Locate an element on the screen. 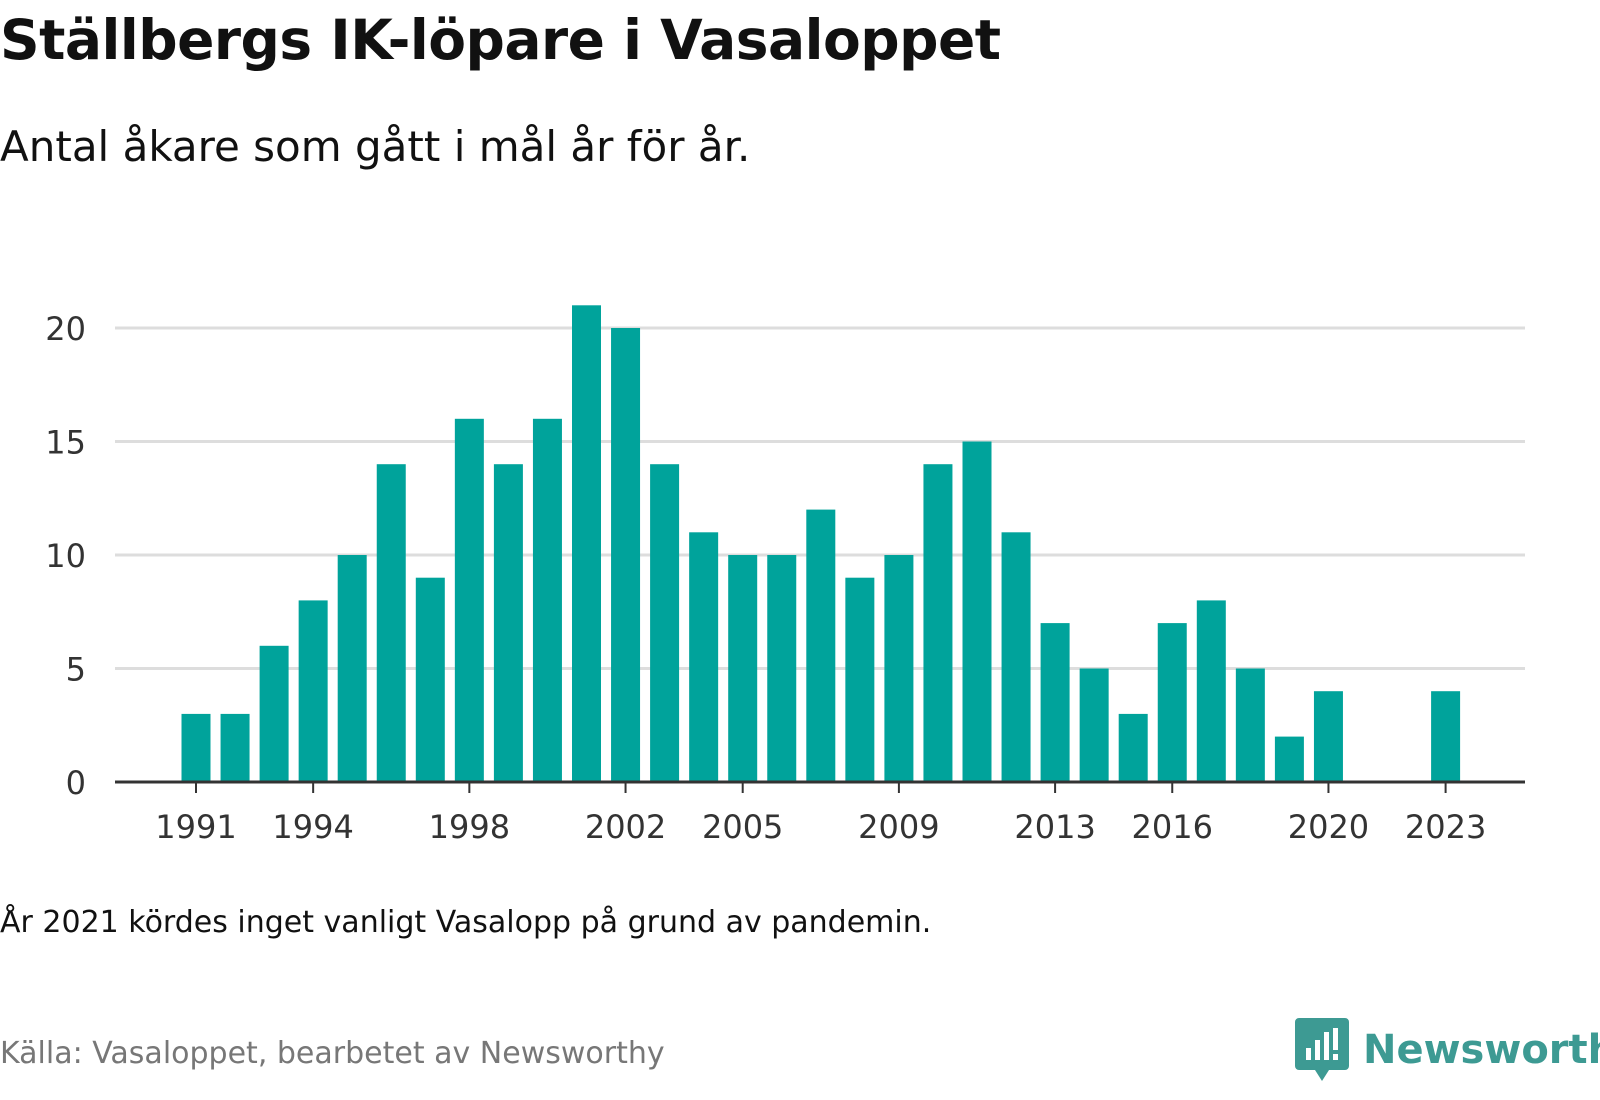 This screenshot has height=1100, width=1600. x-tick-label: 2020 is located at coordinates (1328, 827).